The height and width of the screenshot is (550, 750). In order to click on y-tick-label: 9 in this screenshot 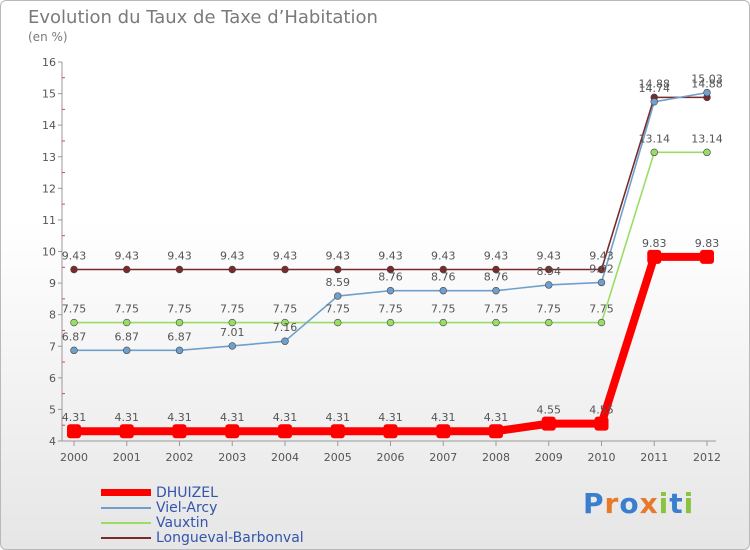, I will do `click(52, 283)`.